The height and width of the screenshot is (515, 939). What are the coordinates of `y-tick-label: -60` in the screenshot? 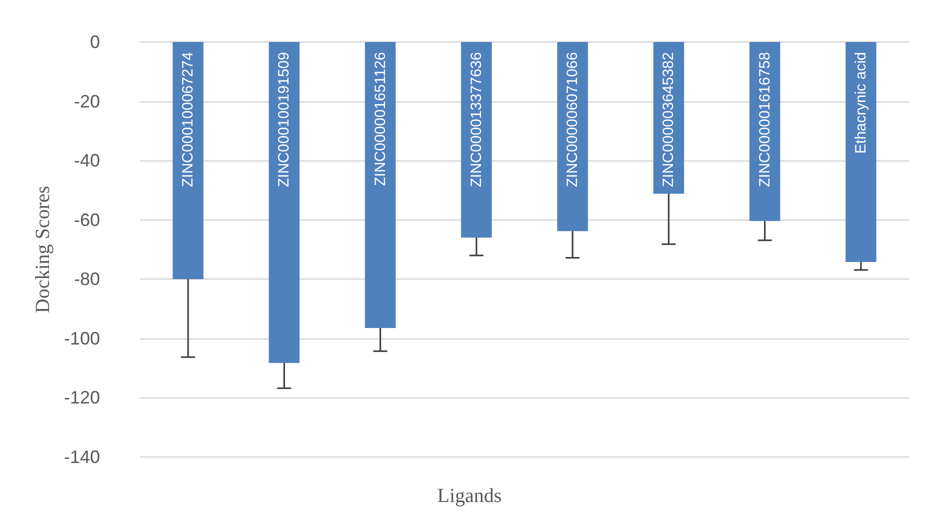 It's located at (87, 220).